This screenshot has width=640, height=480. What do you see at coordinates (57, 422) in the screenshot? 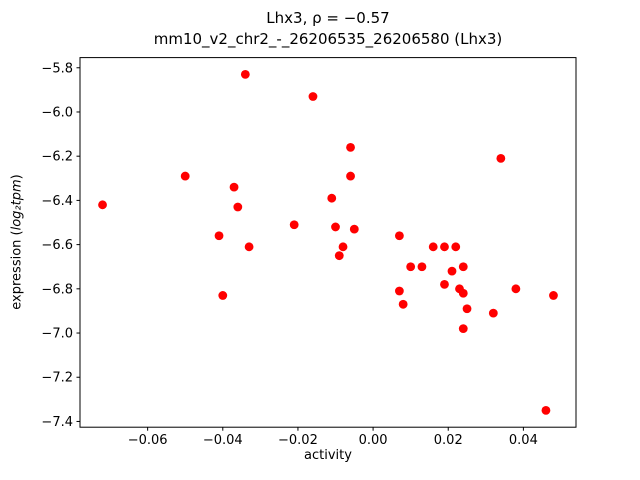
I see `y-tick-label: −7.4` at bounding box center [57, 422].